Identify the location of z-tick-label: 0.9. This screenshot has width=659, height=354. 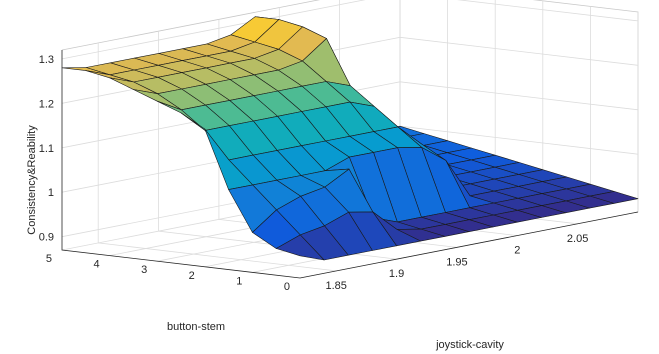
(46, 238).